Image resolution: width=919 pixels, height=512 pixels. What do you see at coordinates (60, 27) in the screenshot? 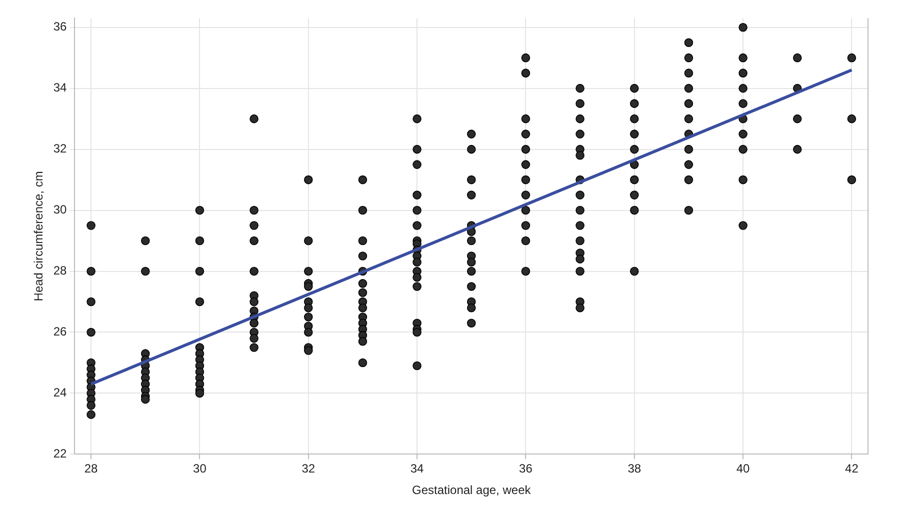
I see `y-tick-label: 36` at bounding box center [60, 27].